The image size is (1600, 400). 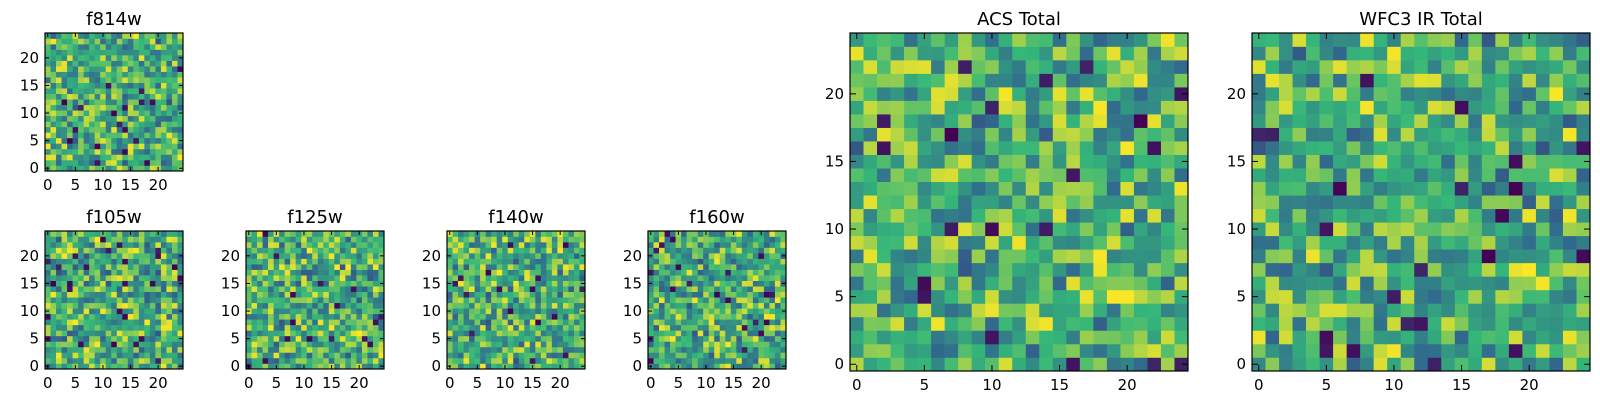 What do you see at coordinates (632, 256) in the screenshot?
I see `y-tick-label: 20` at bounding box center [632, 256].